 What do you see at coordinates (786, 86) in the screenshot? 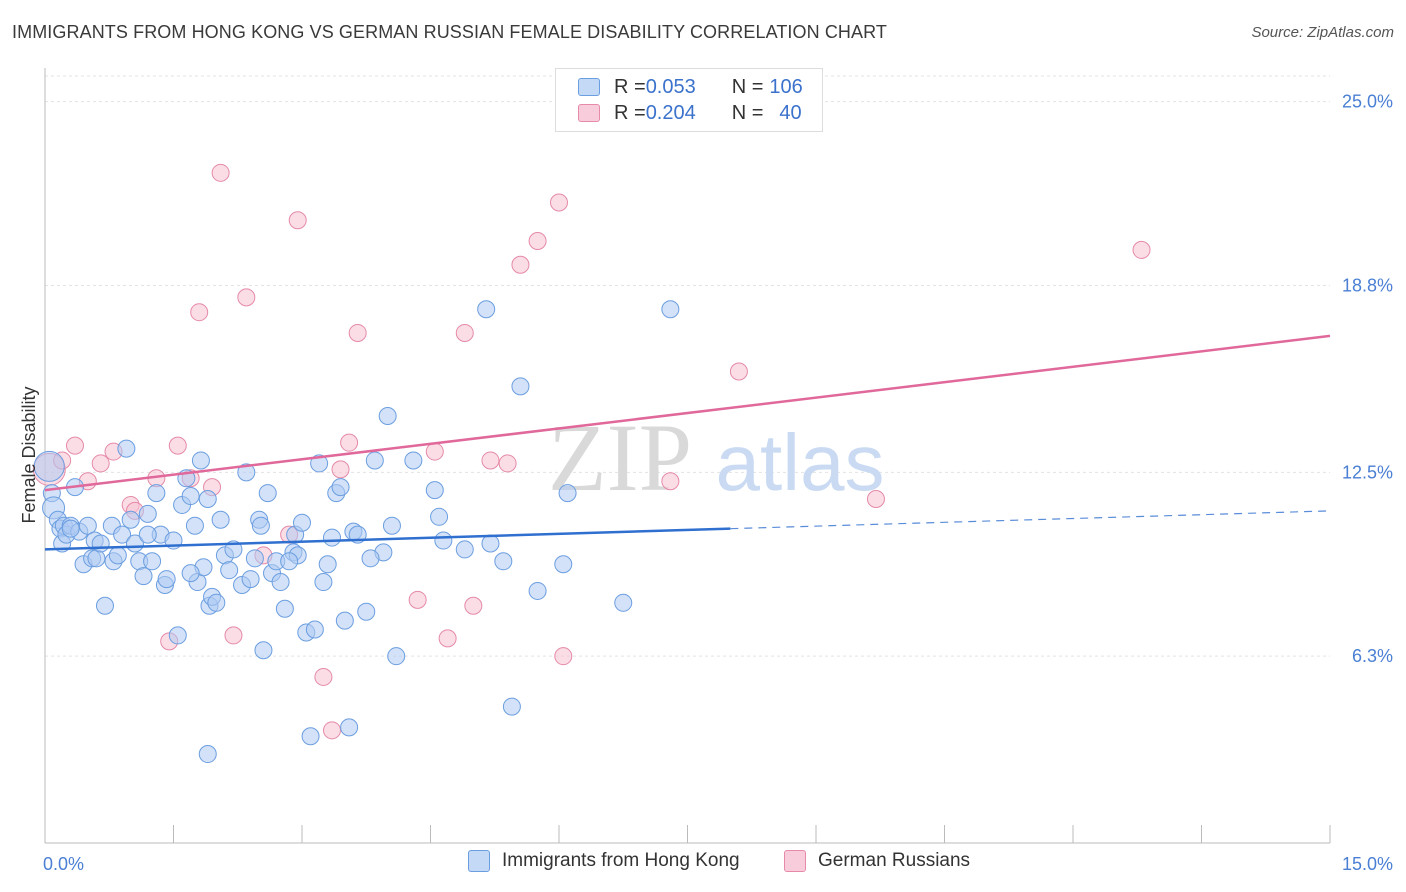
I see `legend-n-value: 106` at bounding box center [786, 86].